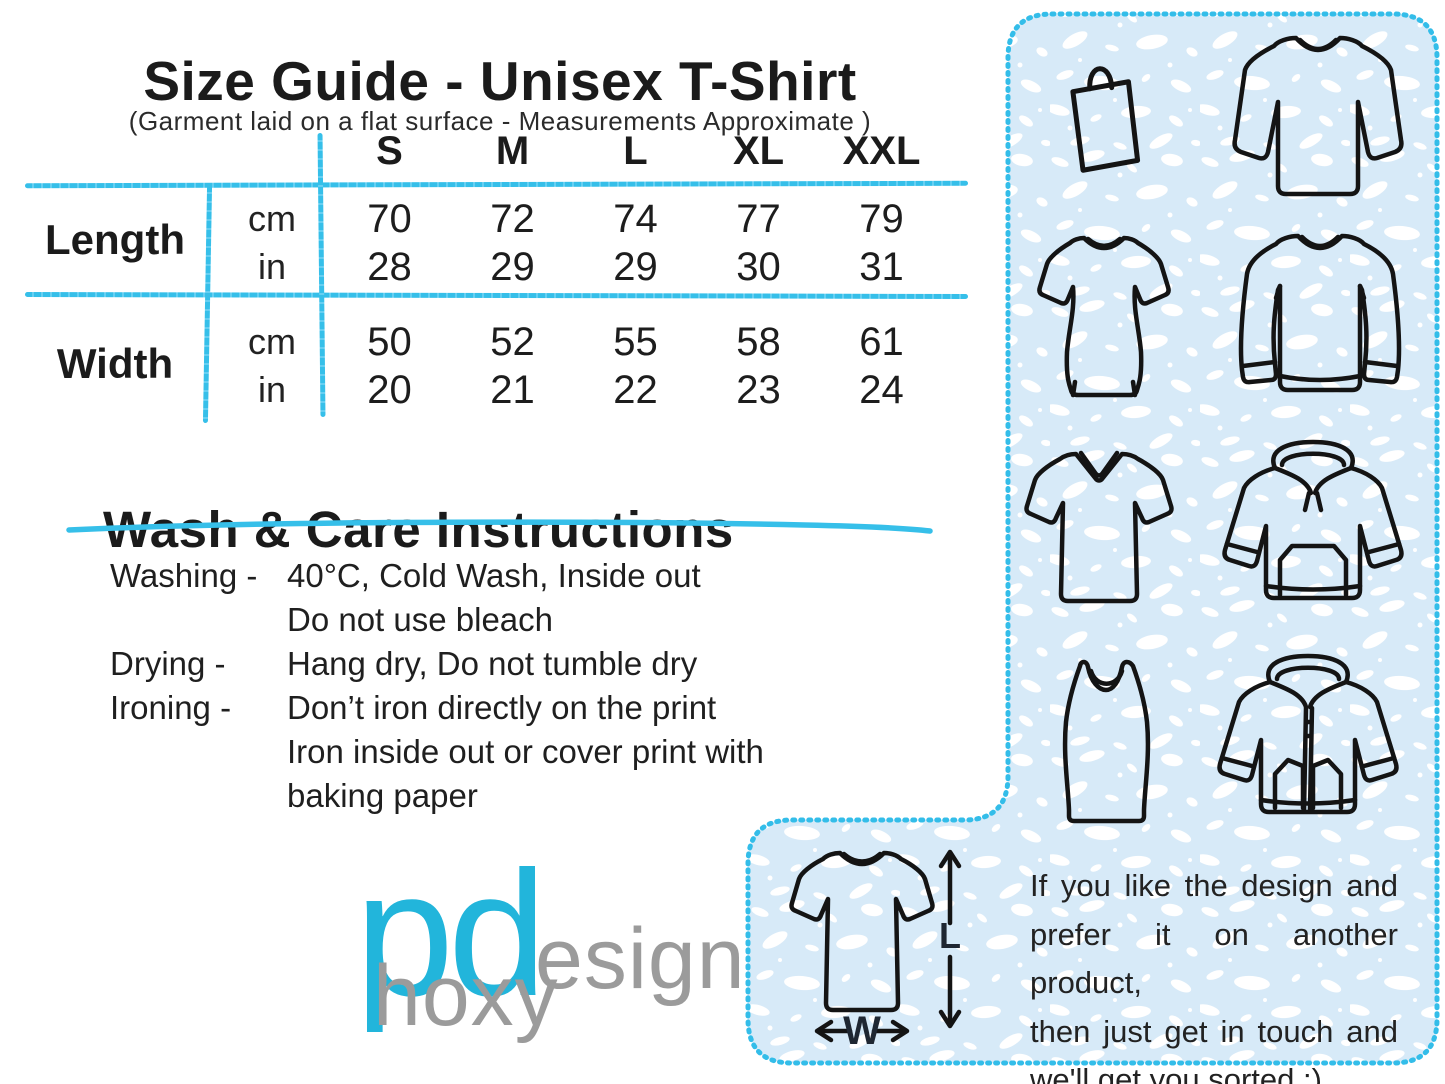 The image size is (1445, 1084). I want to click on care-item-ironing-cont: Iron inside out or cover print with, so click(525, 752).